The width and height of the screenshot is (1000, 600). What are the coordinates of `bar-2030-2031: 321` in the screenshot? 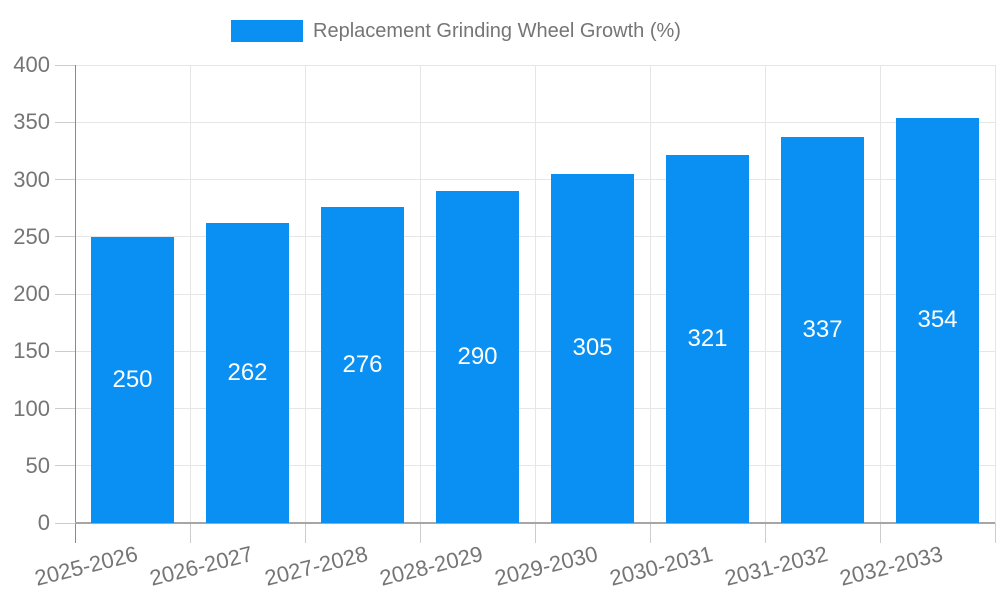 It's located at (707, 339).